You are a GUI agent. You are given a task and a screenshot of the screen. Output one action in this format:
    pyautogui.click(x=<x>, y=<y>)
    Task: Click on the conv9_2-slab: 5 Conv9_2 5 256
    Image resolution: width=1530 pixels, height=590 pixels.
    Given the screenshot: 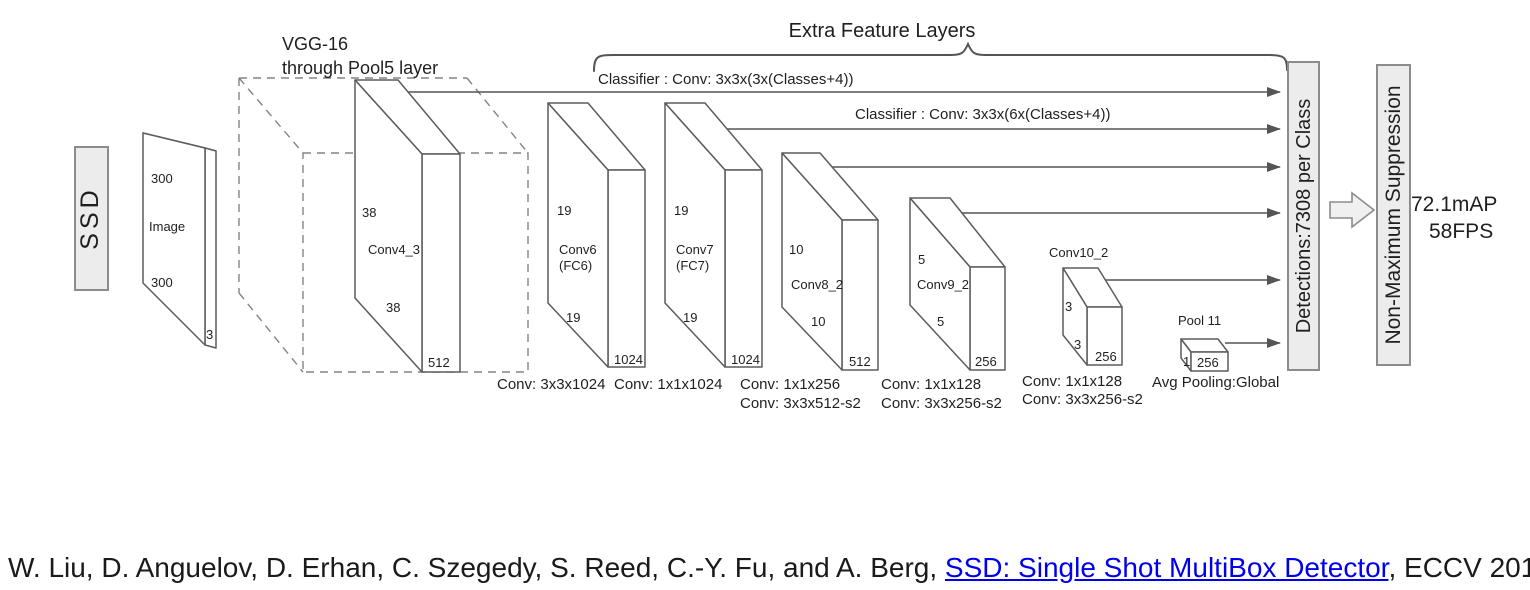 What is the action you would take?
    pyautogui.click(x=957, y=284)
    